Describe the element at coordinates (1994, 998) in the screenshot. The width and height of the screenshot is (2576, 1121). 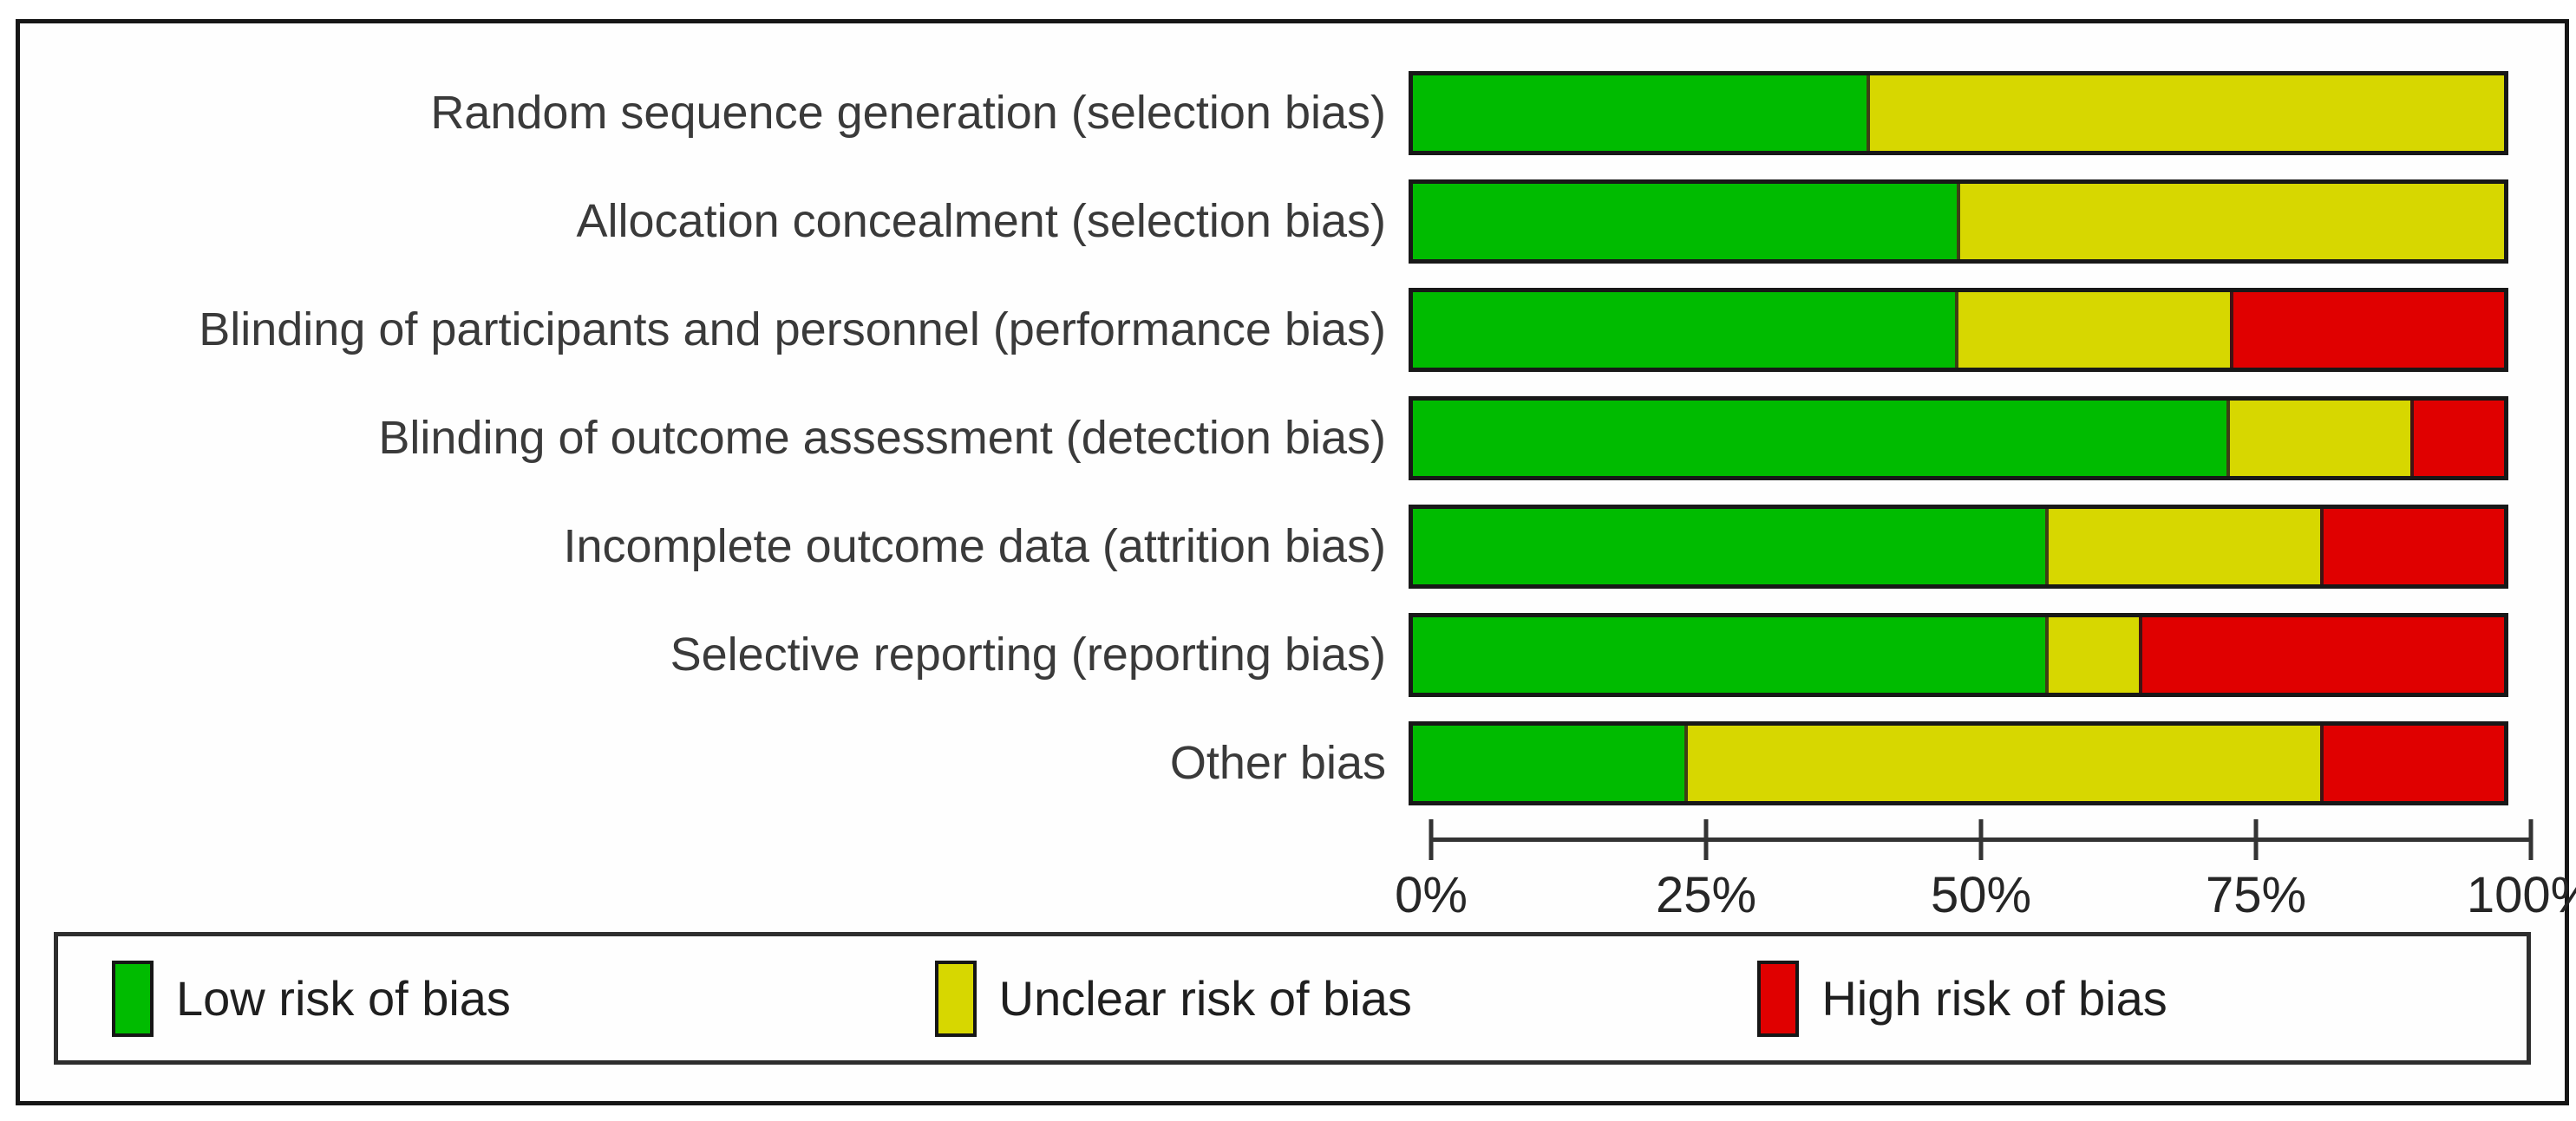
I see `legend-label: High risk of bias` at that location.